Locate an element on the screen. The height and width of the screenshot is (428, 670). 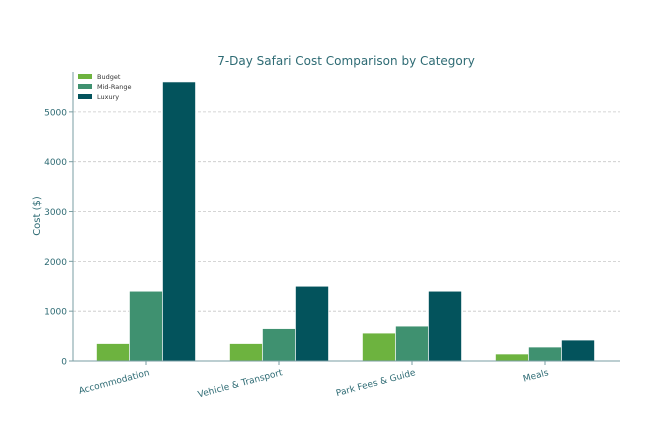
x-tick-label: Meals is located at coordinates (536, 376).